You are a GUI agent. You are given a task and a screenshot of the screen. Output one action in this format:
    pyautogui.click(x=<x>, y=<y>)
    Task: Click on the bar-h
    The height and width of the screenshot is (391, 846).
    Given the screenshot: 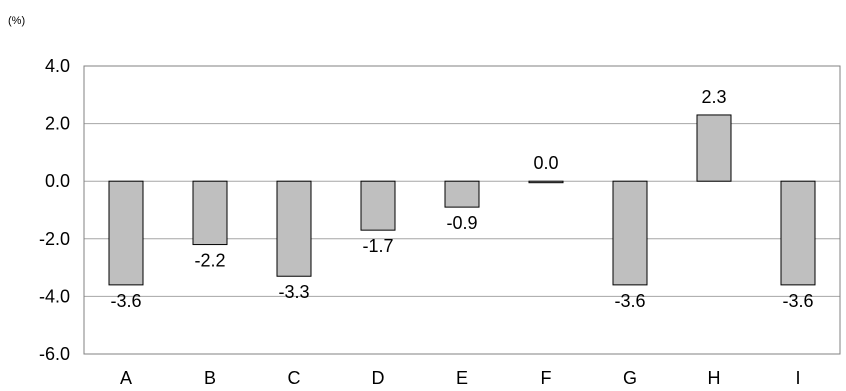 What is the action you would take?
    pyautogui.click(x=714, y=148)
    